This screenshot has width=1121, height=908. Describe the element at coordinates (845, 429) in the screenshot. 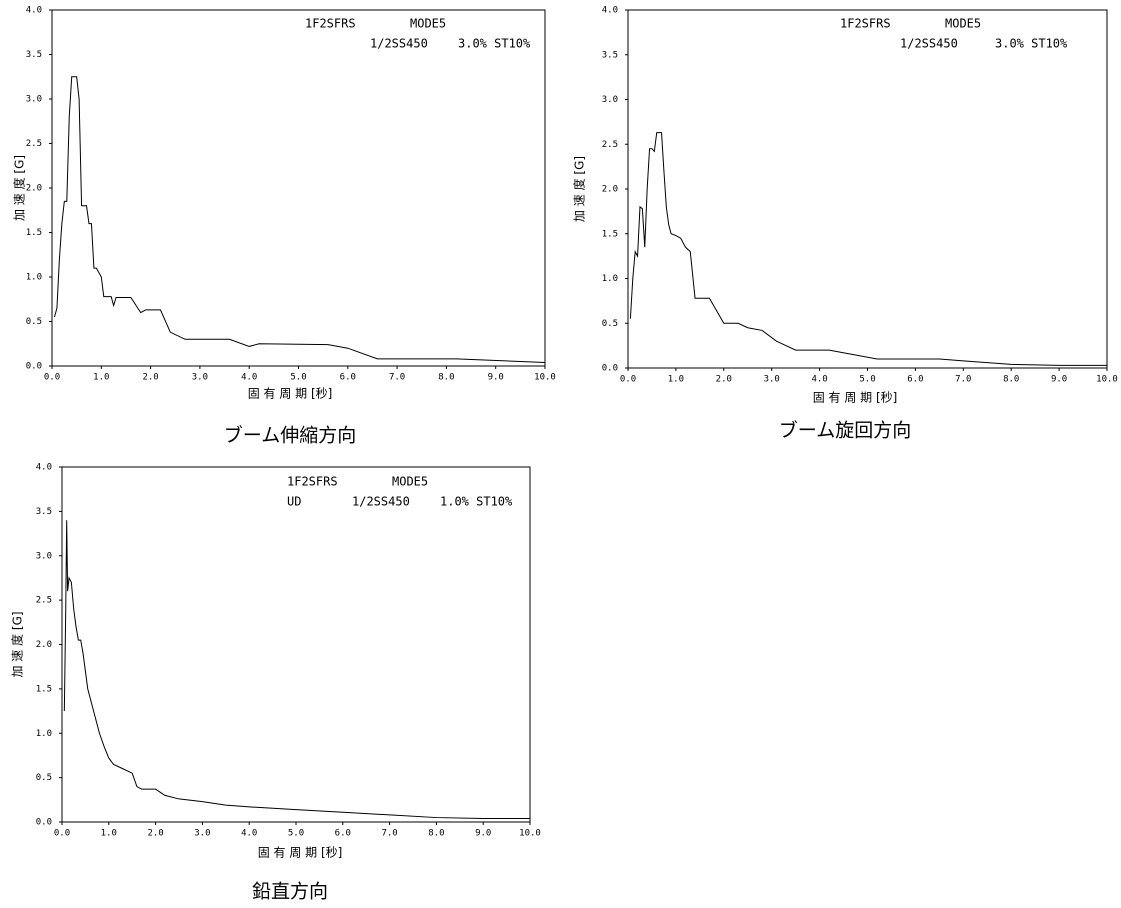

I see `caption: ブーム旋回方向` at that location.